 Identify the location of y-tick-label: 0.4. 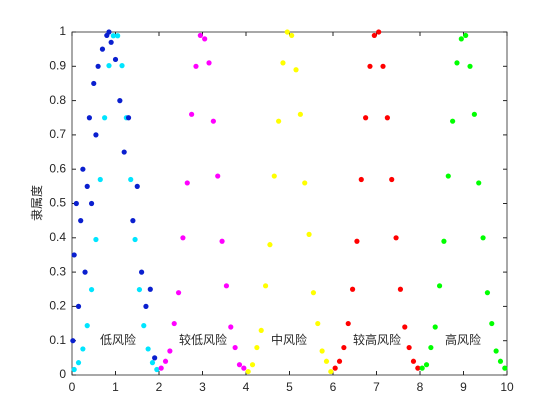
(57, 237).